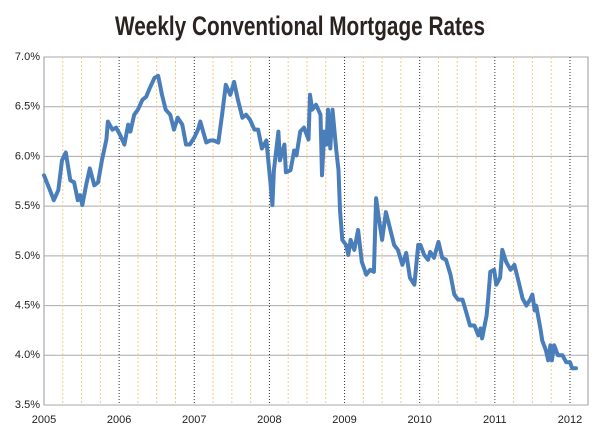 The image size is (600, 436). Describe the element at coordinates (300, 26) in the screenshot. I see `chart-title: Weekly Conventional Mortgage Rates` at that location.